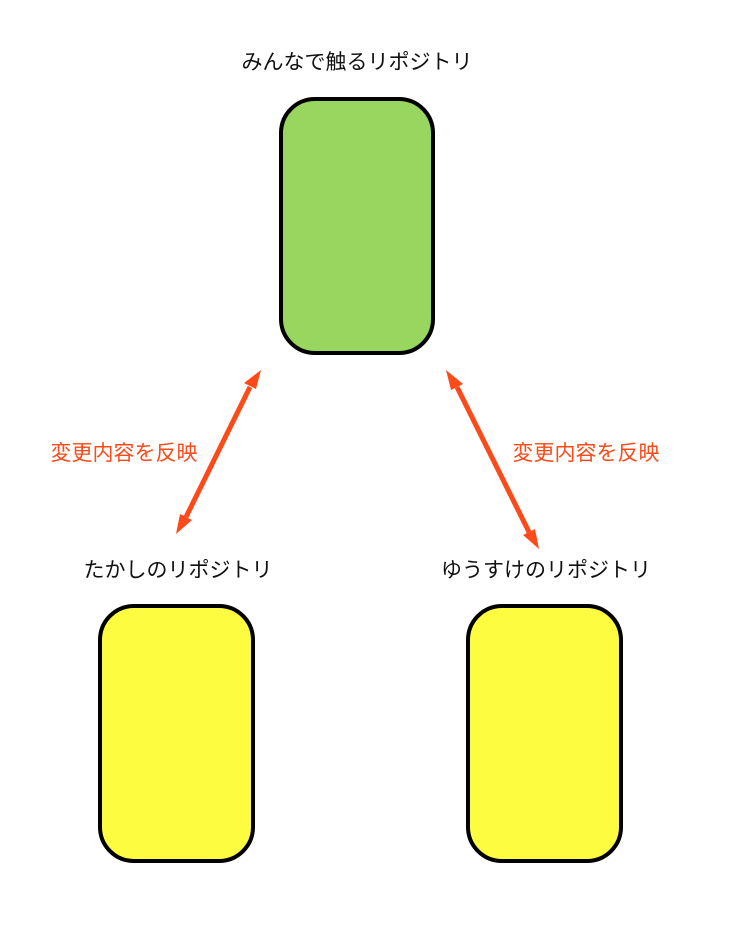 The width and height of the screenshot is (734, 926). What do you see at coordinates (357, 62) in the screenshot?
I see `shared-repo-label: みんなで触るリポジトリ` at bounding box center [357, 62].